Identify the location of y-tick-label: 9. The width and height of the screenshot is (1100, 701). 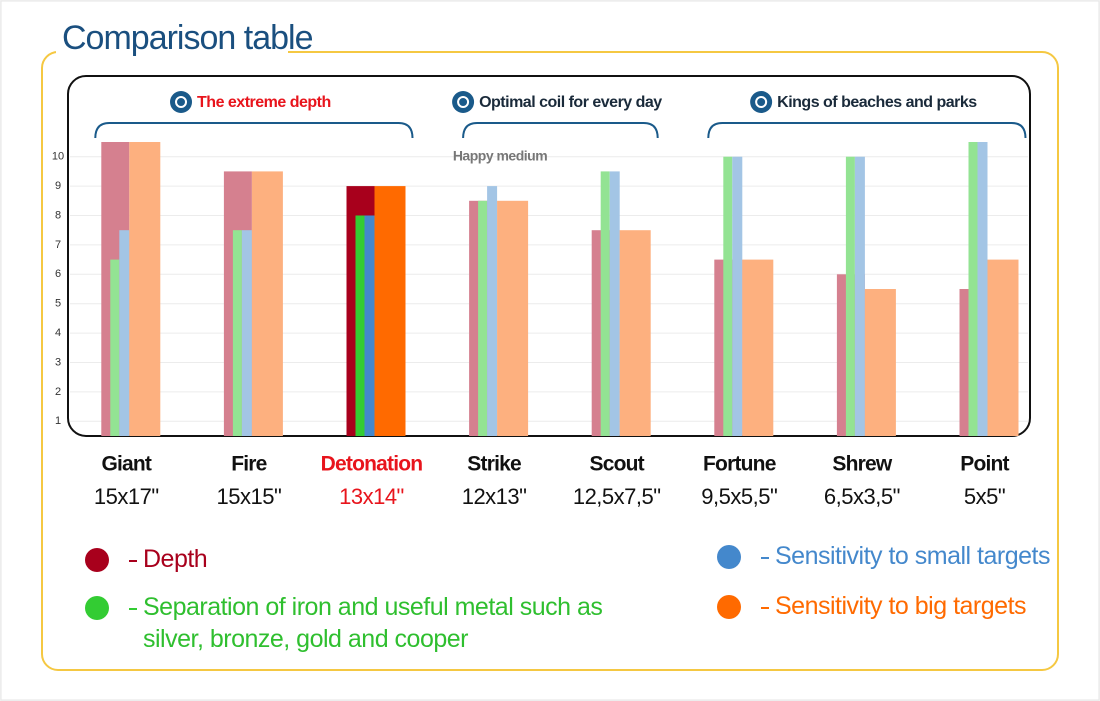
(58, 186).